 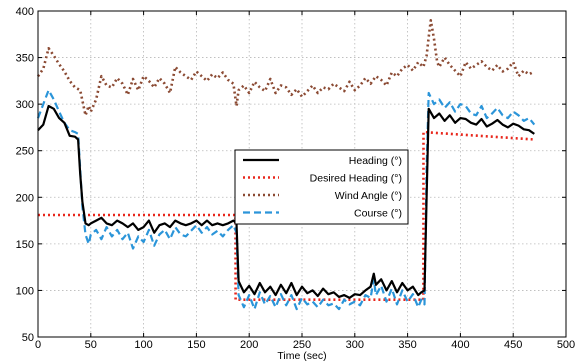 What do you see at coordinates (356, 179) in the screenshot?
I see `legend-label: Desired Heading (°)` at bounding box center [356, 179].